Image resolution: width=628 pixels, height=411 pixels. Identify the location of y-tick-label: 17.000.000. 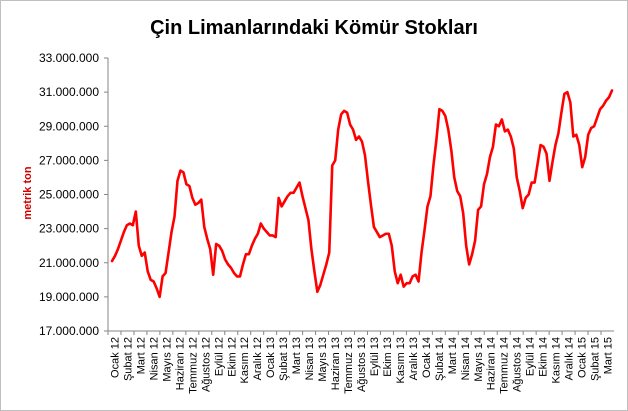
(69, 331).